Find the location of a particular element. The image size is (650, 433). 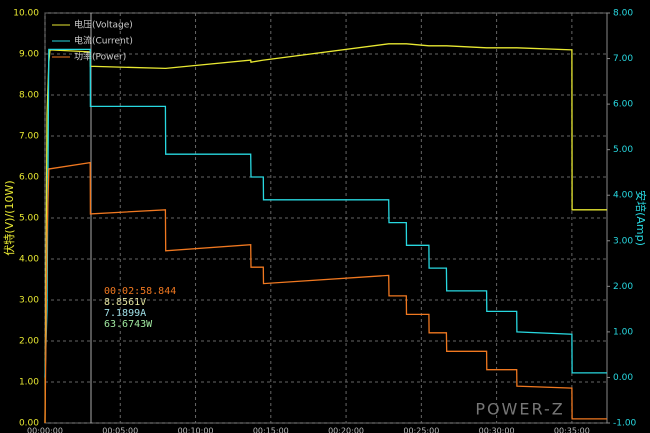

y-tick-label: 4.00 is located at coordinates (29, 260).